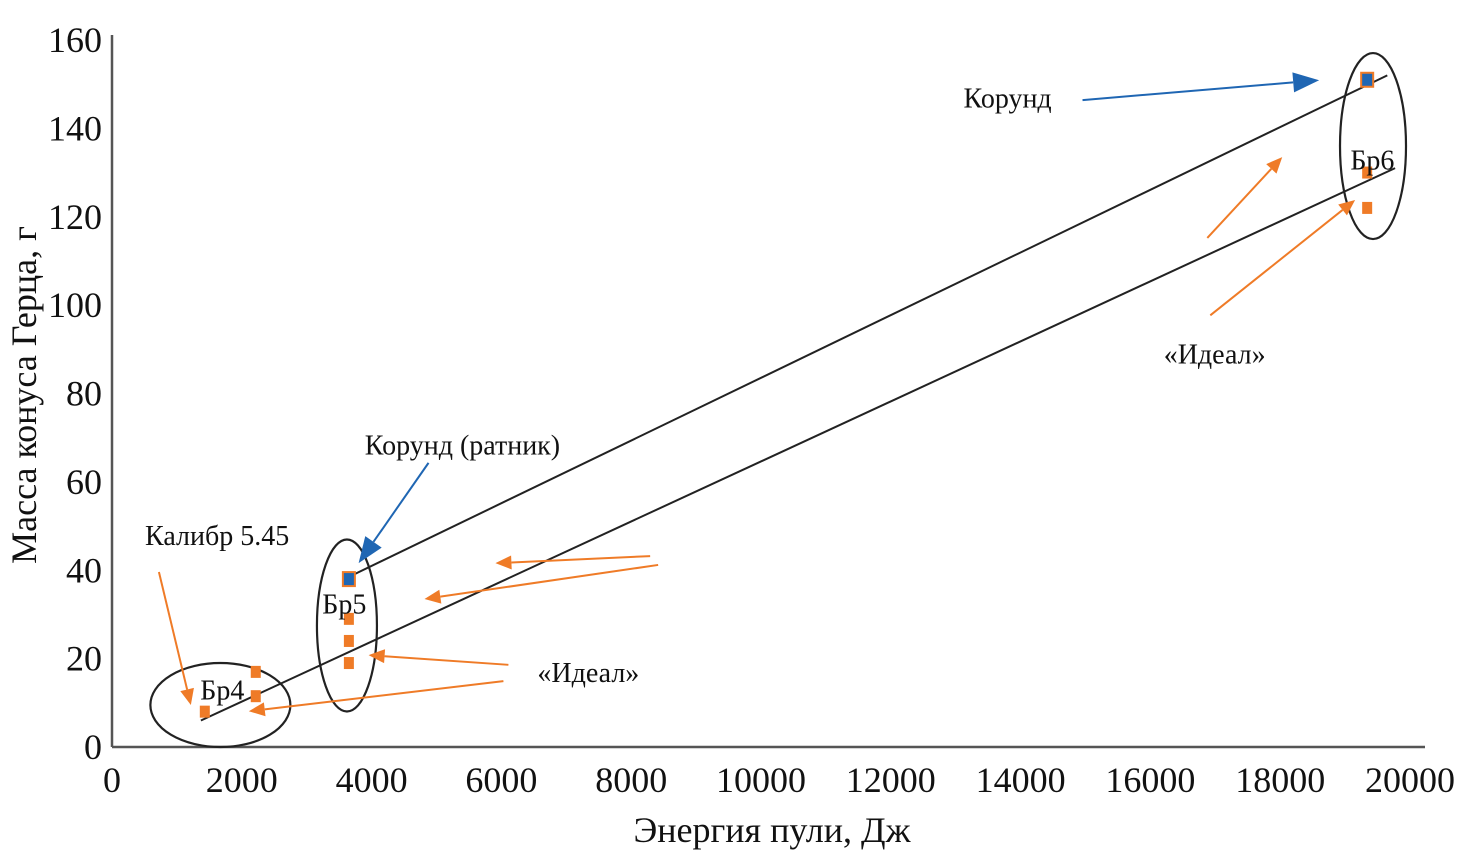 Image resolution: width=1477 pixels, height=862 pixels. I want to click on x-tick-label: 8000, so click(631, 780).